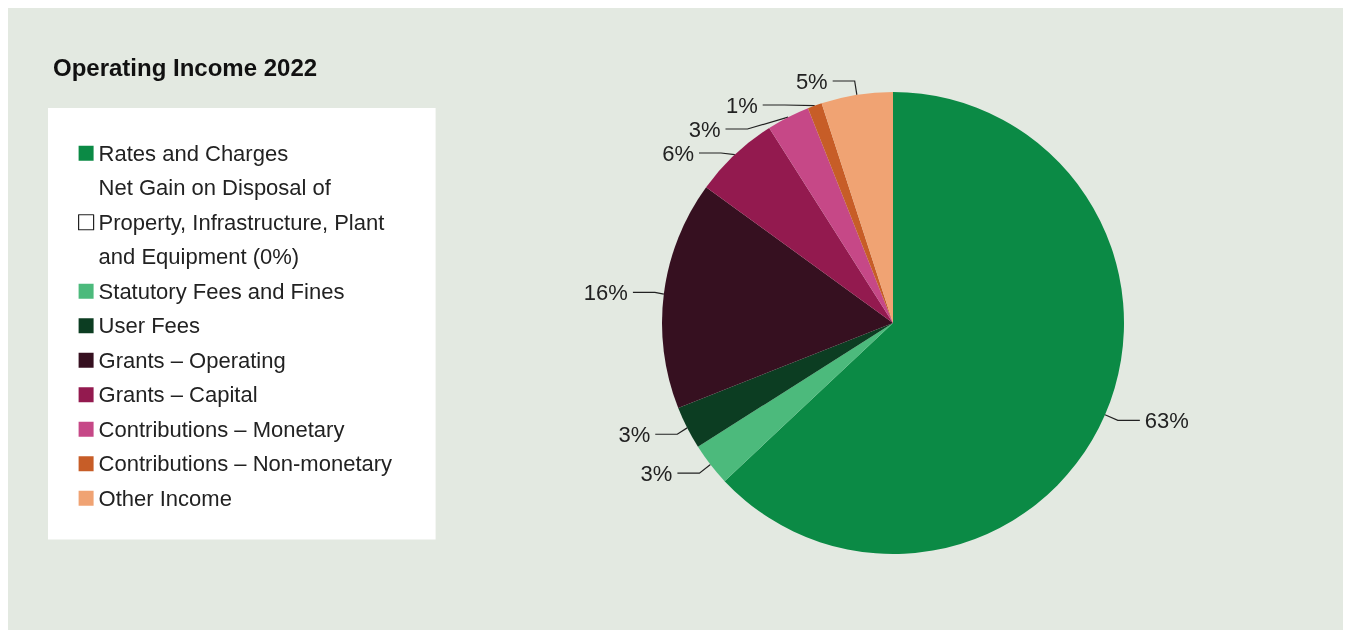 The height and width of the screenshot is (637, 1351). Describe the element at coordinates (1166, 420) in the screenshot. I see `data-label: 63%` at that location.